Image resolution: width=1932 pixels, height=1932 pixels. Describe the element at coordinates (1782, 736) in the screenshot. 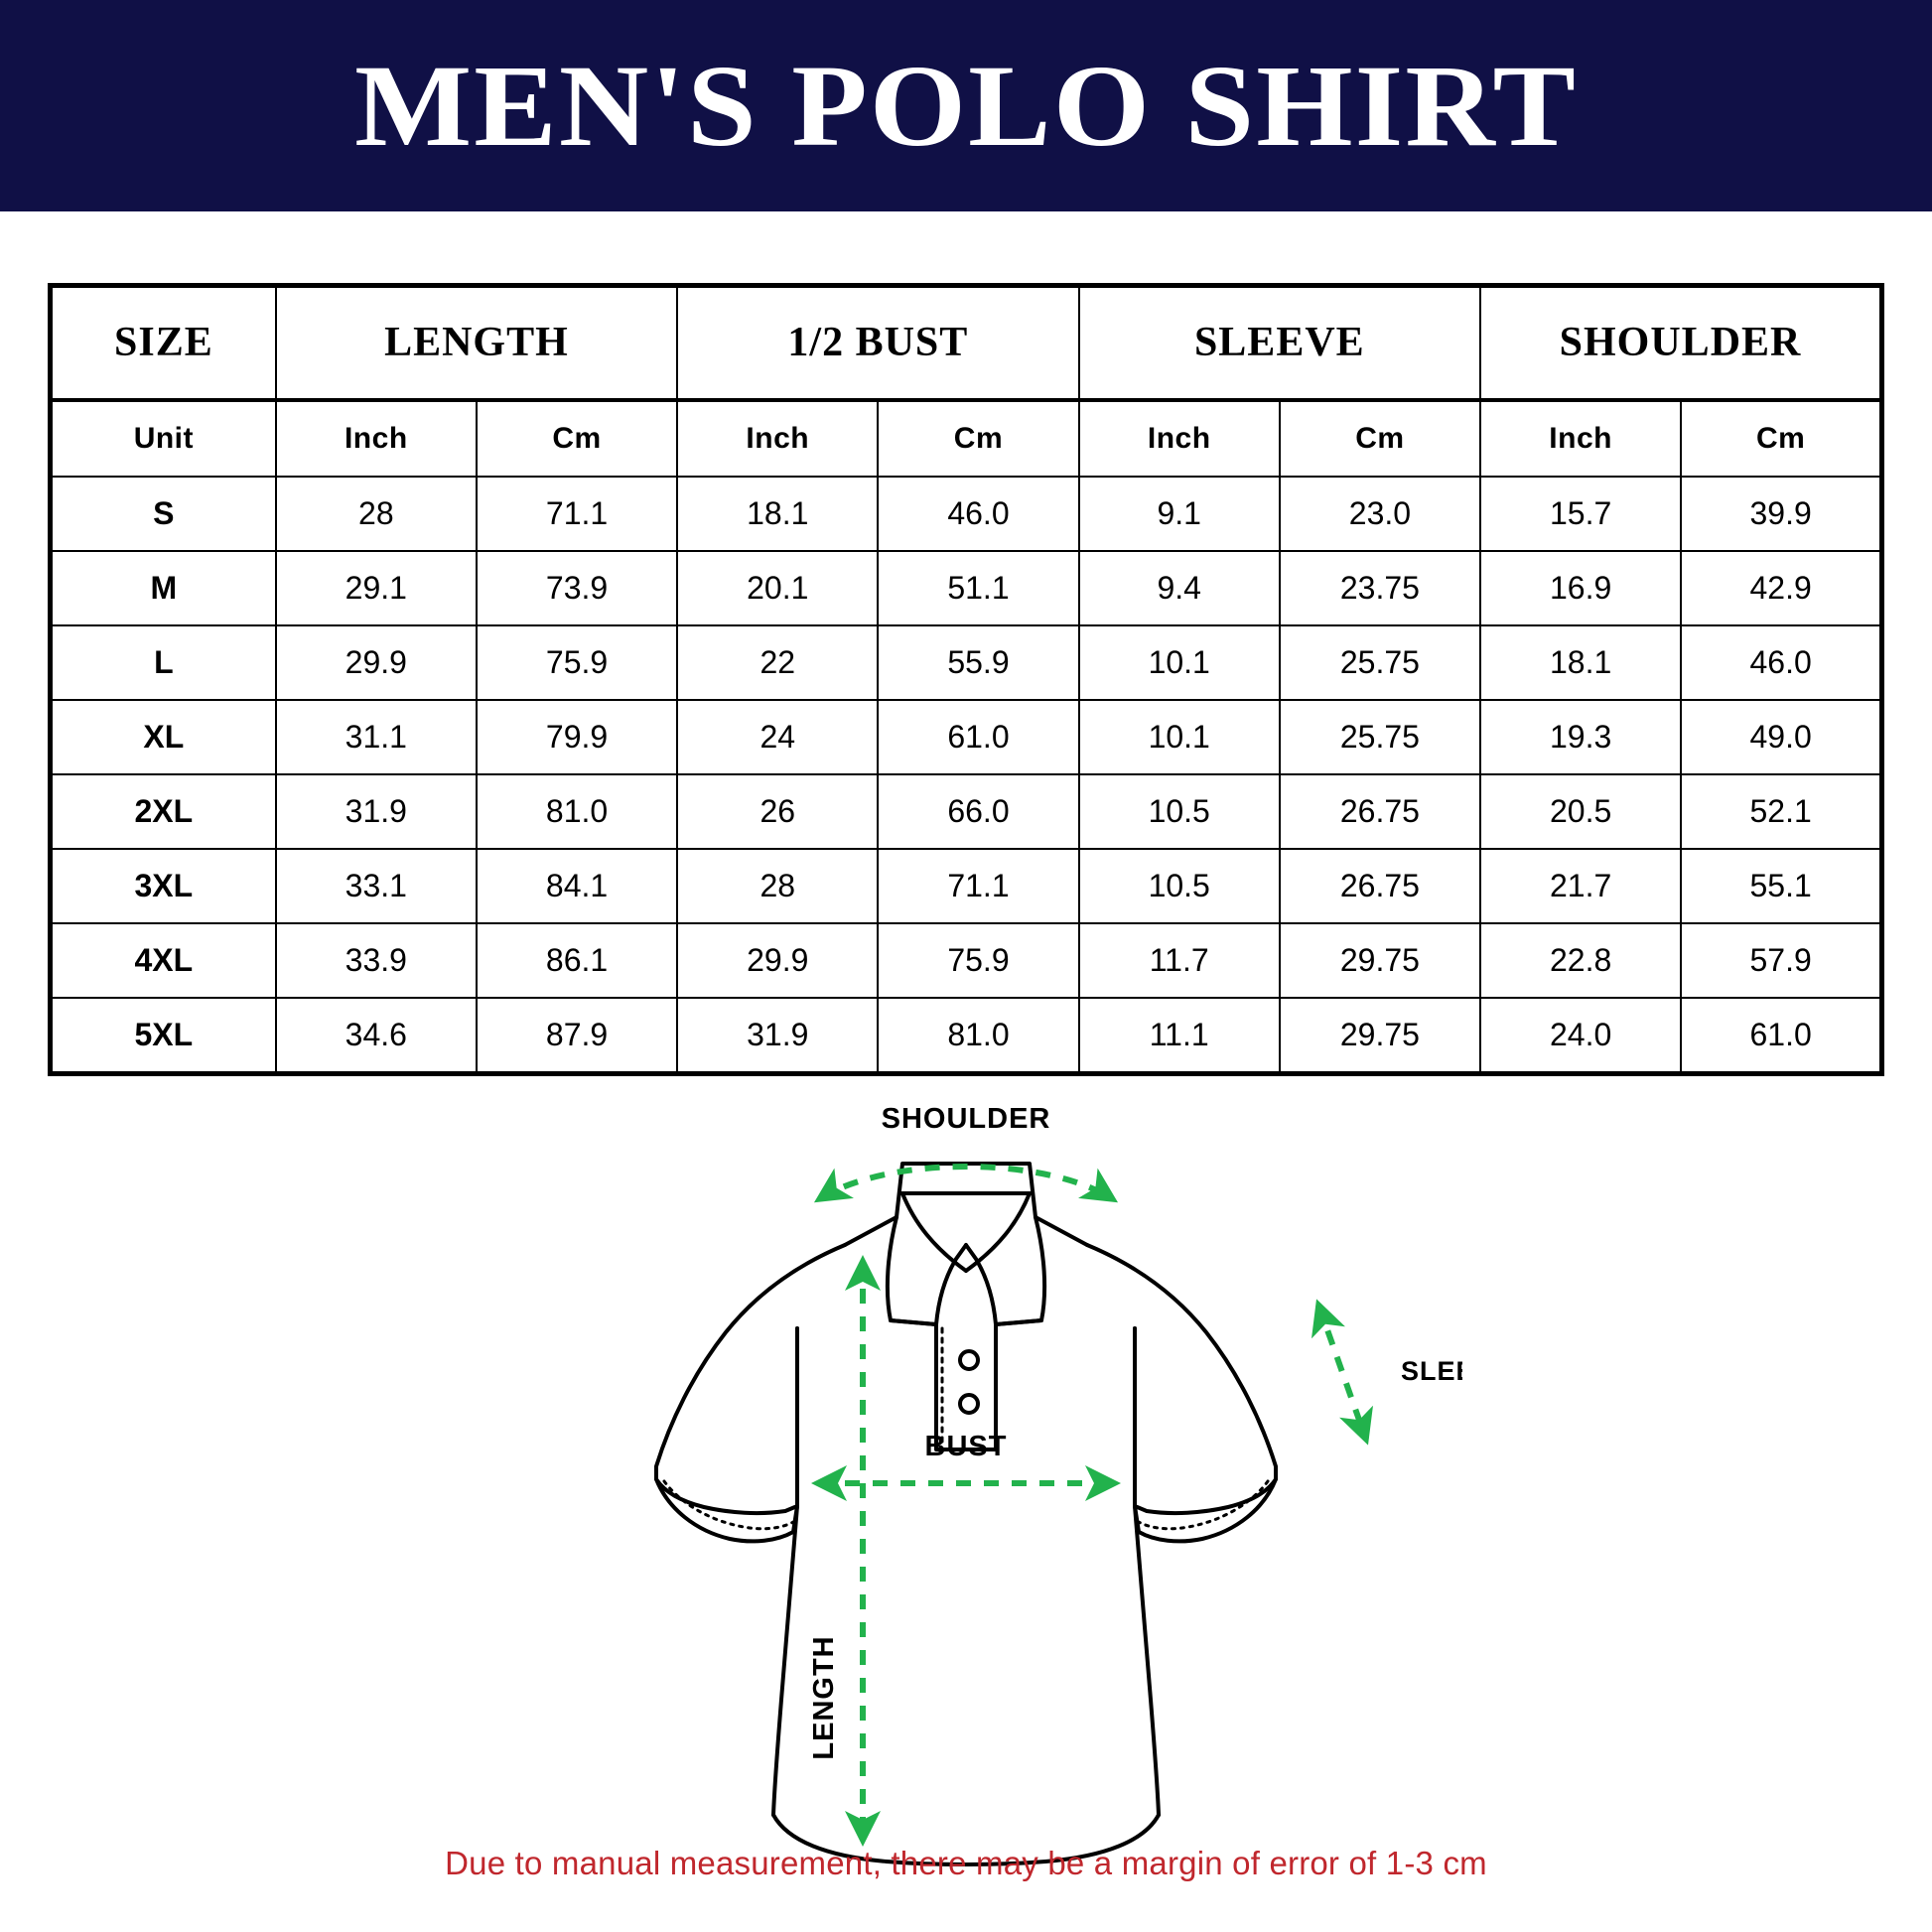

I see `cell-shoulder-cm: 49.0` at that location.